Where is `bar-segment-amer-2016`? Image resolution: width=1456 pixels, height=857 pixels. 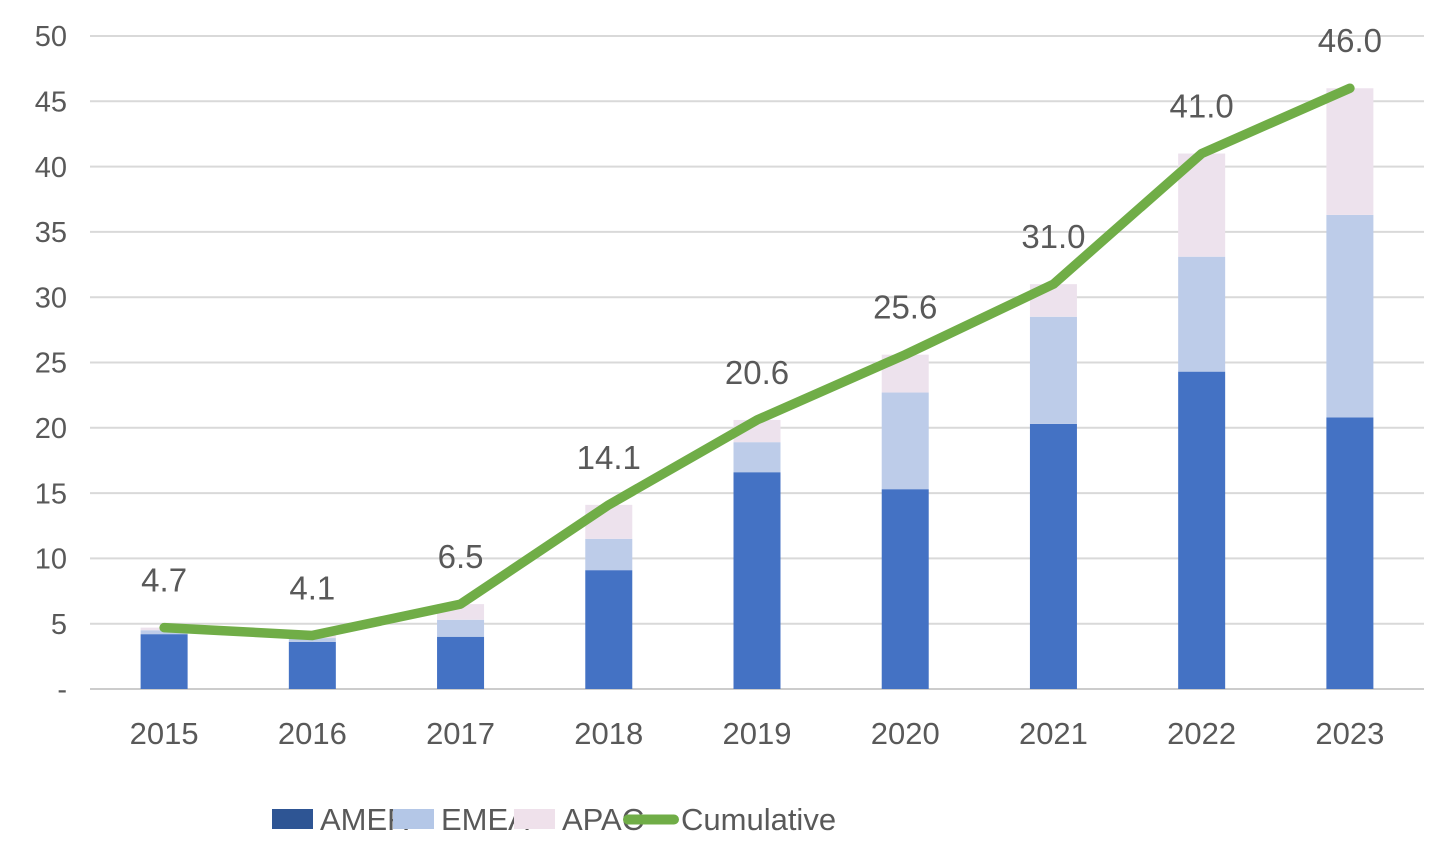
bar-segment-amer-2016 is located at coordinates (312, 665).